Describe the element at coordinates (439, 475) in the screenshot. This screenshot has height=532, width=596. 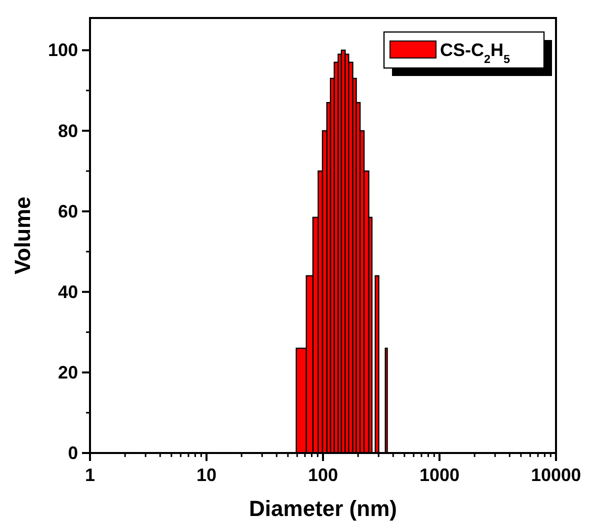
I see `x-tick-label: 1000` at that location.